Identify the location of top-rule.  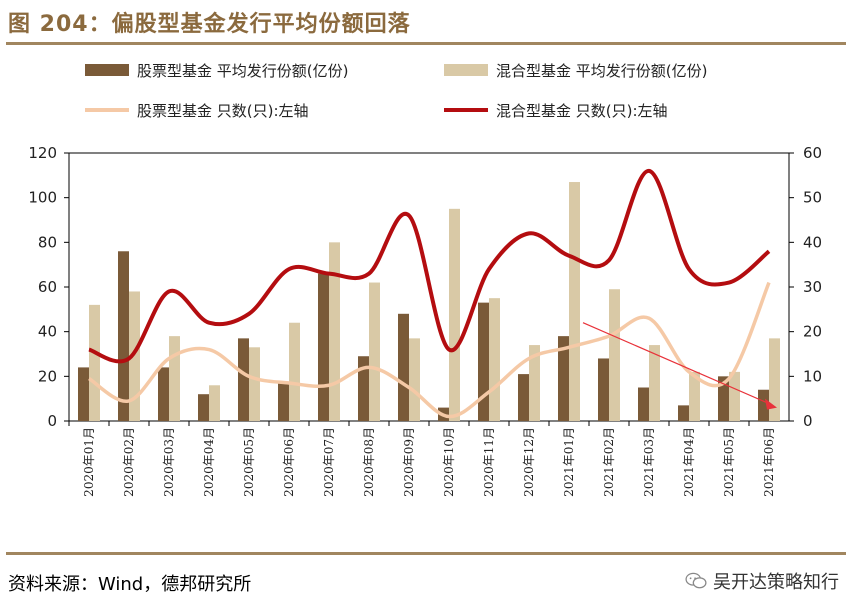
(426, 43).